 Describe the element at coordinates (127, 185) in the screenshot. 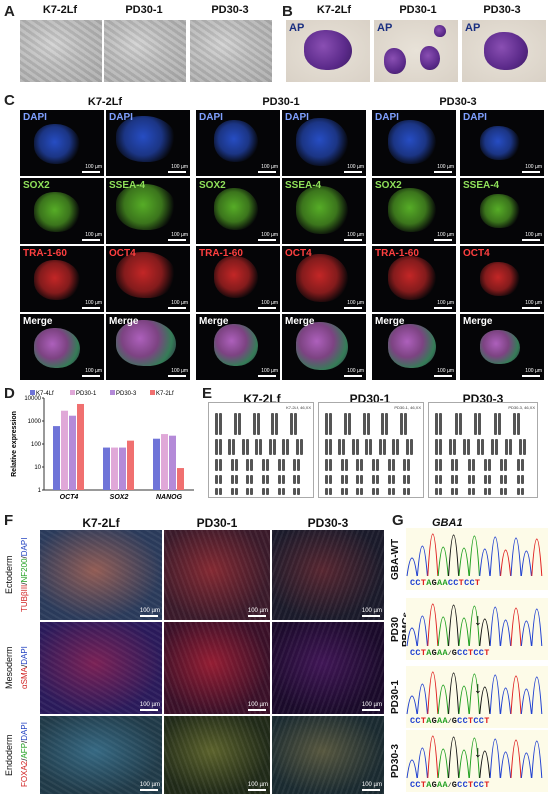

I see `stain-label: SSEA-4` at that location.